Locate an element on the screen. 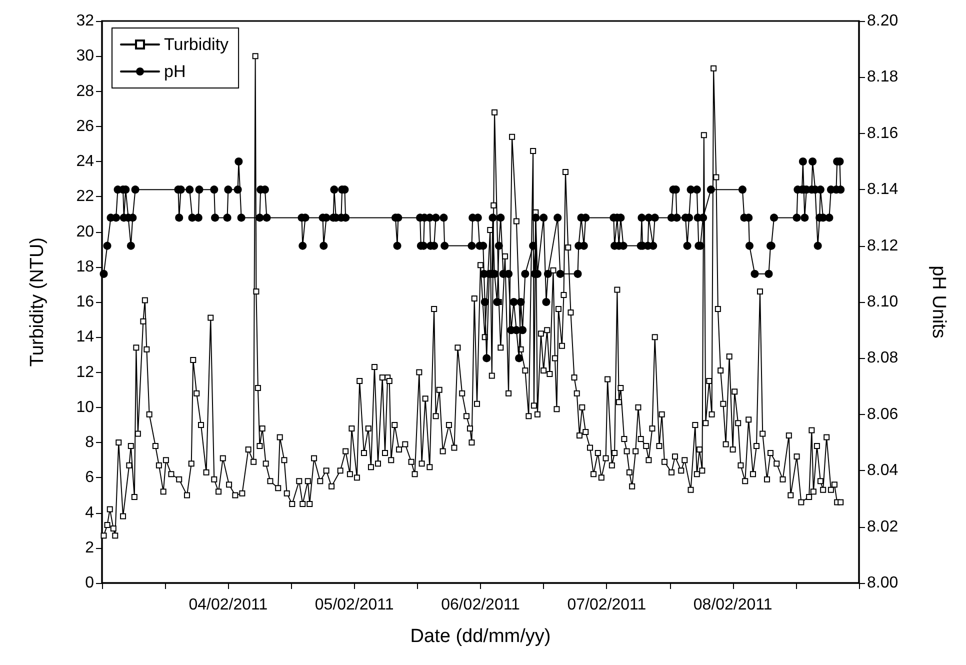  x-tick-label: 04/02/2011 is located at coordinates (228, 605).